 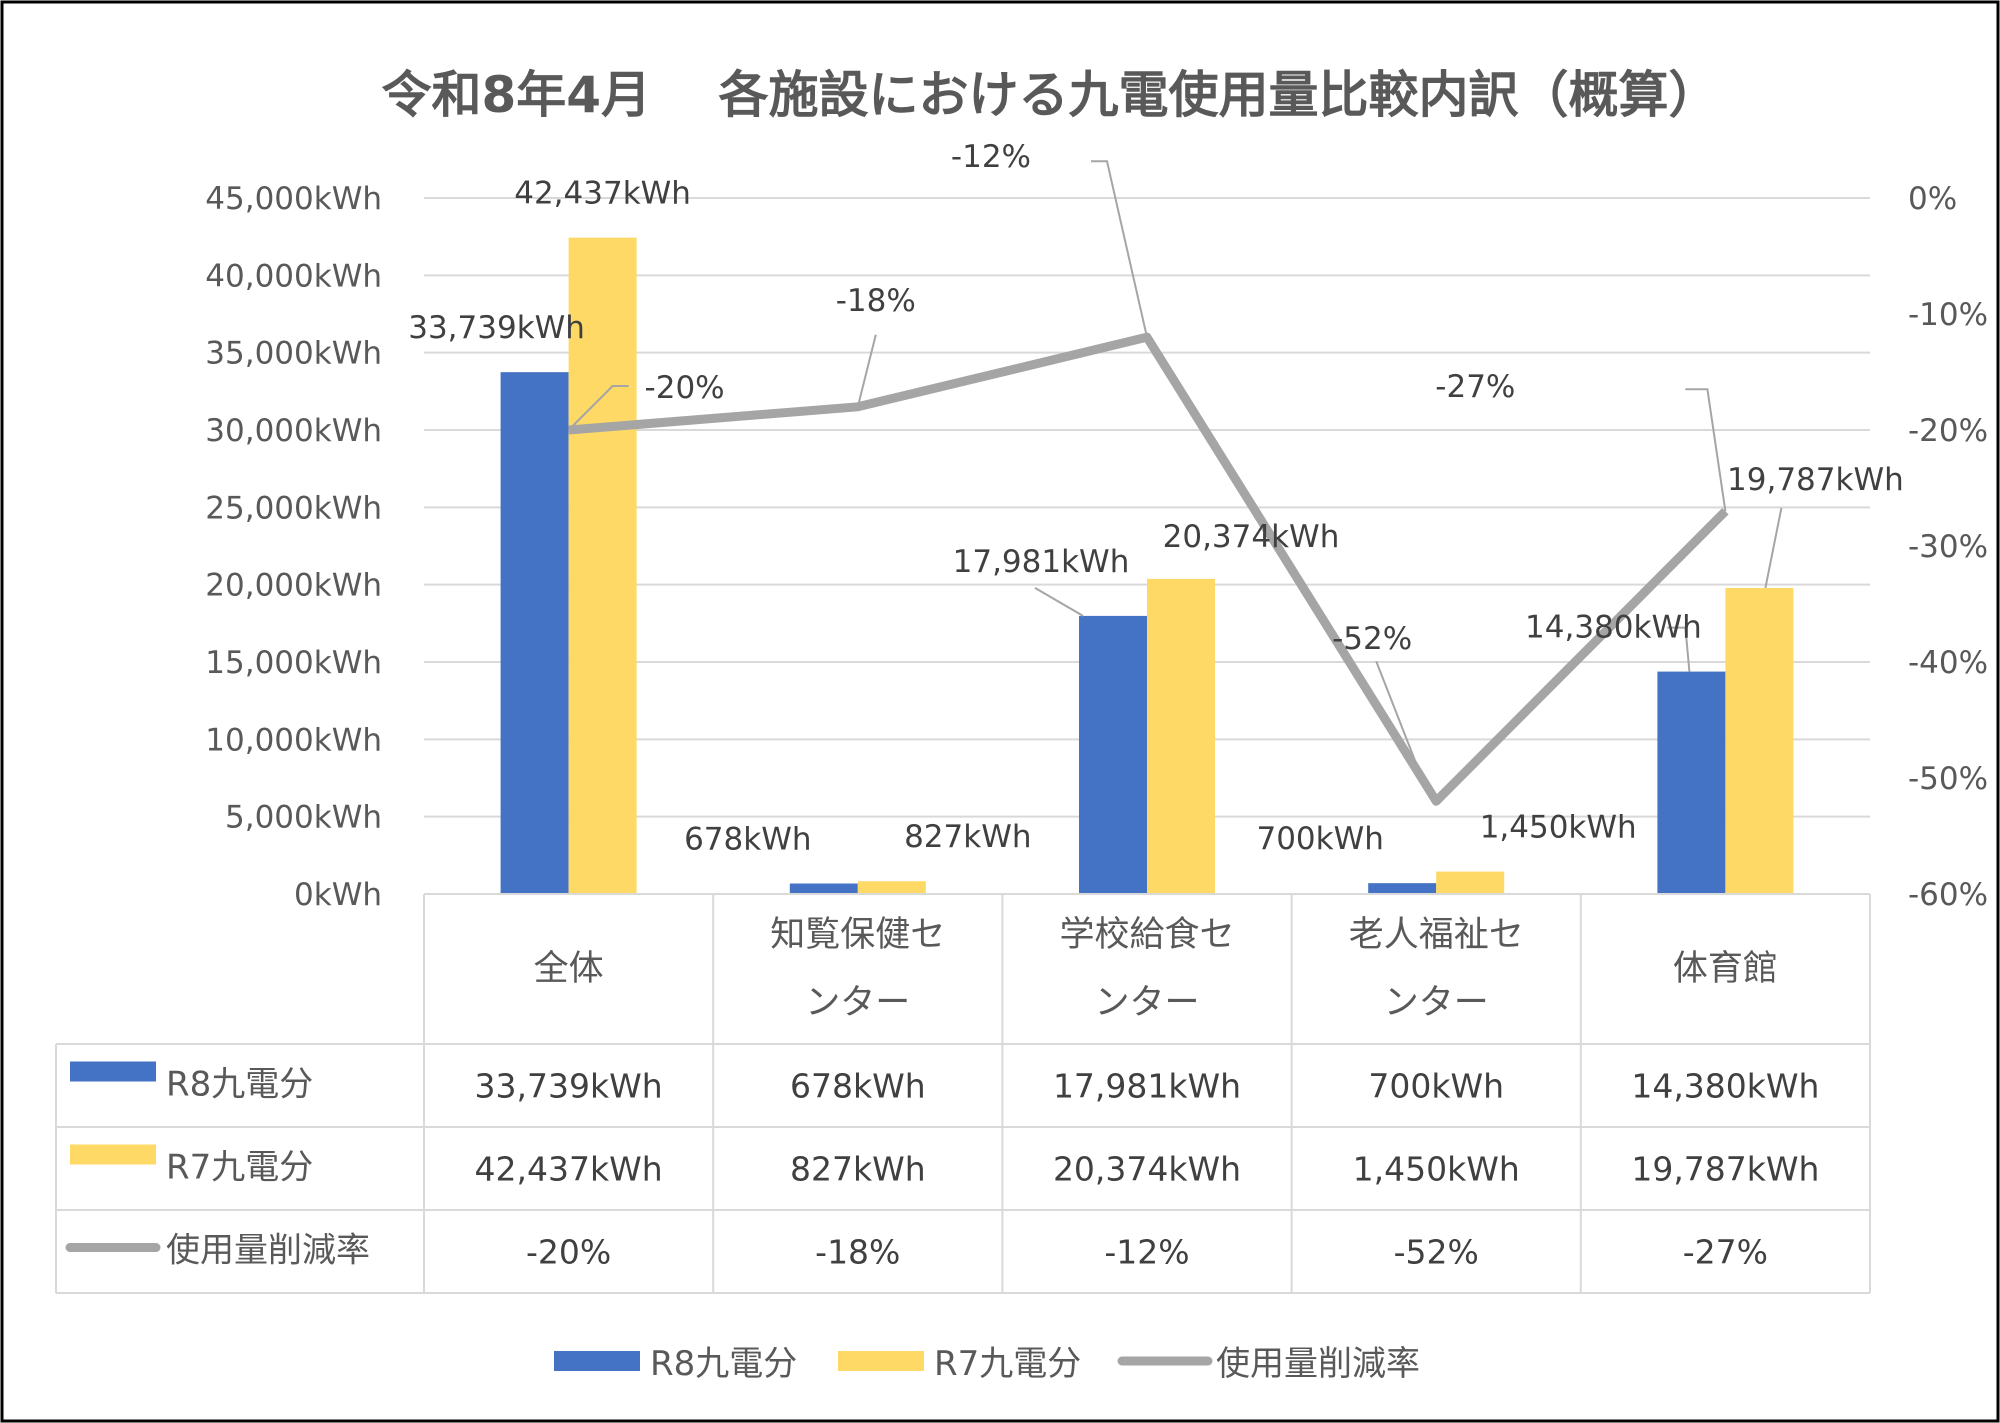 What do you see at coordinates (1050, 95) in the screenshot?
I see `chart-title: 令和8年4月 各施設における九電使用量比較内訳（概算）` at bounding box center [1050, 95].